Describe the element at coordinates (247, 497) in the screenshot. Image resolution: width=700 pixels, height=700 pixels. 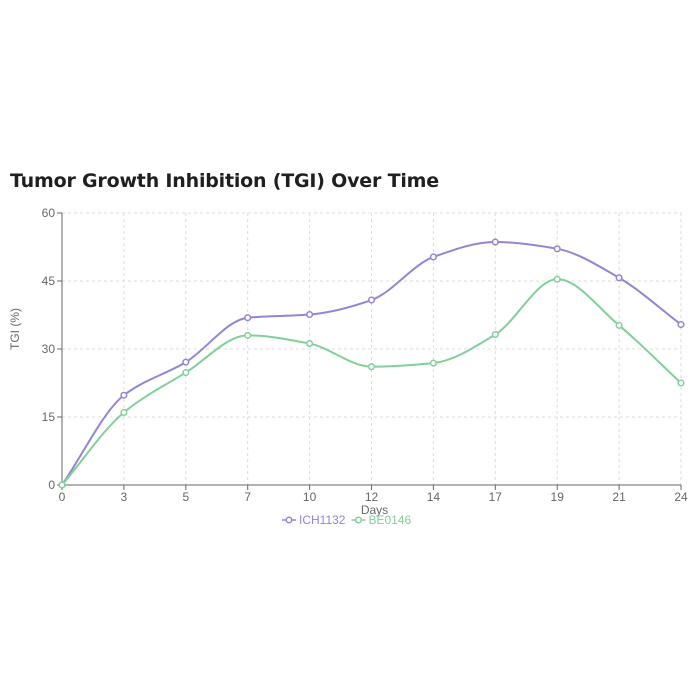
I see `x-tick-label: 7` at that location.